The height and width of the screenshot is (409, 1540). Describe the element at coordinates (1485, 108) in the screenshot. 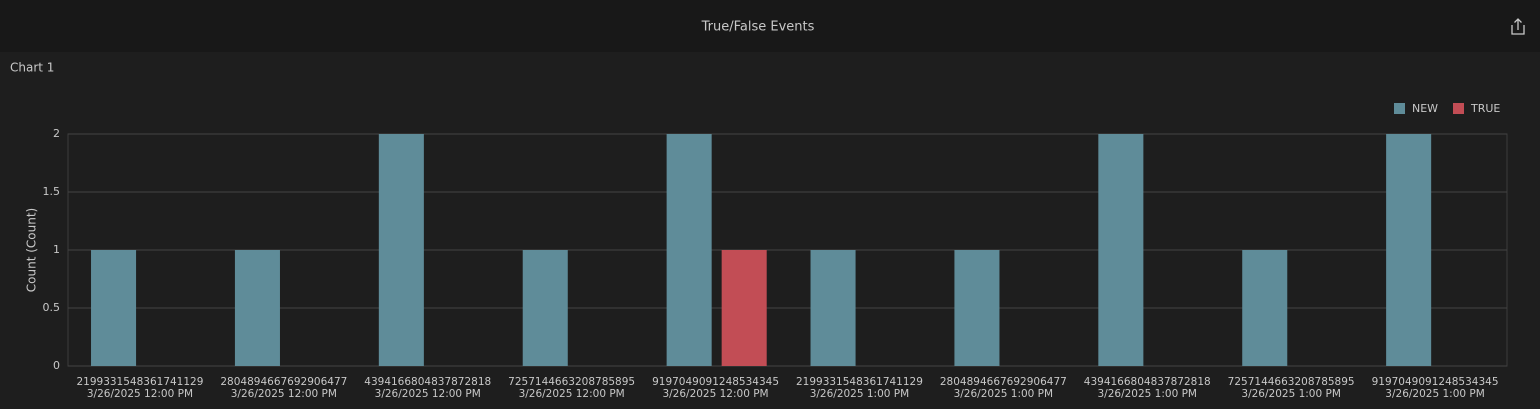

I see `legend-label: TRUE` at that location.